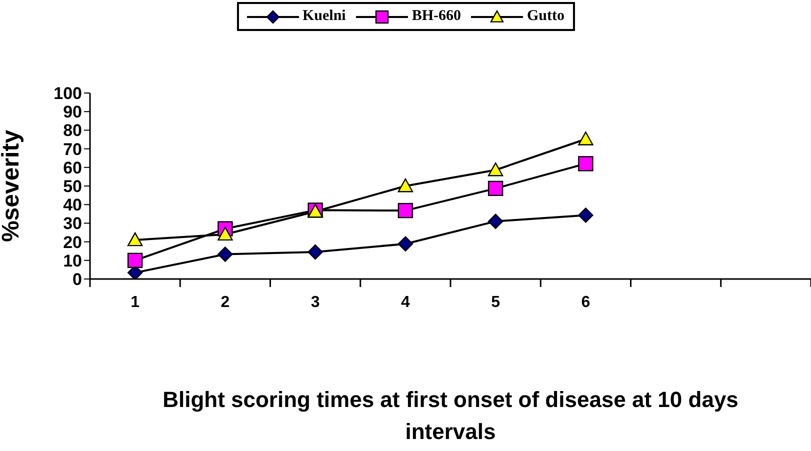  What do you see at coordinates (225, 302) in the screenshot?
I see `x-tick-label: 2` at bounding box center [225, 302].